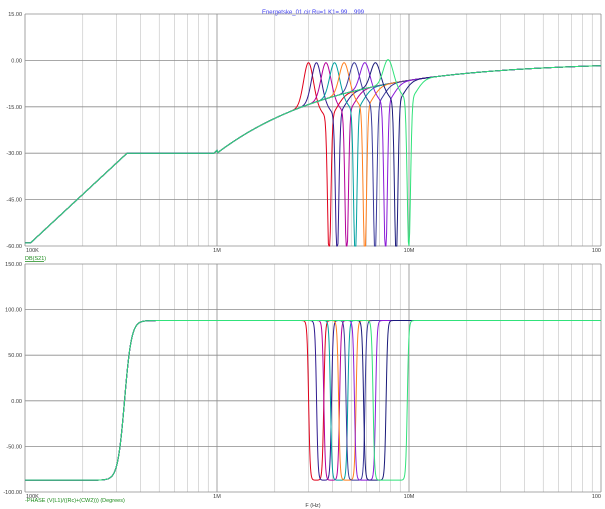 The height and width of the screenshot is (509, 605). What do you see at coordinates (75, 501) in the screenshot?
I see `bottom-xlabel: -PHASE (V(L1)/((Rc)+(CW2))) (Degrees)` at bounding box center [75, 501].